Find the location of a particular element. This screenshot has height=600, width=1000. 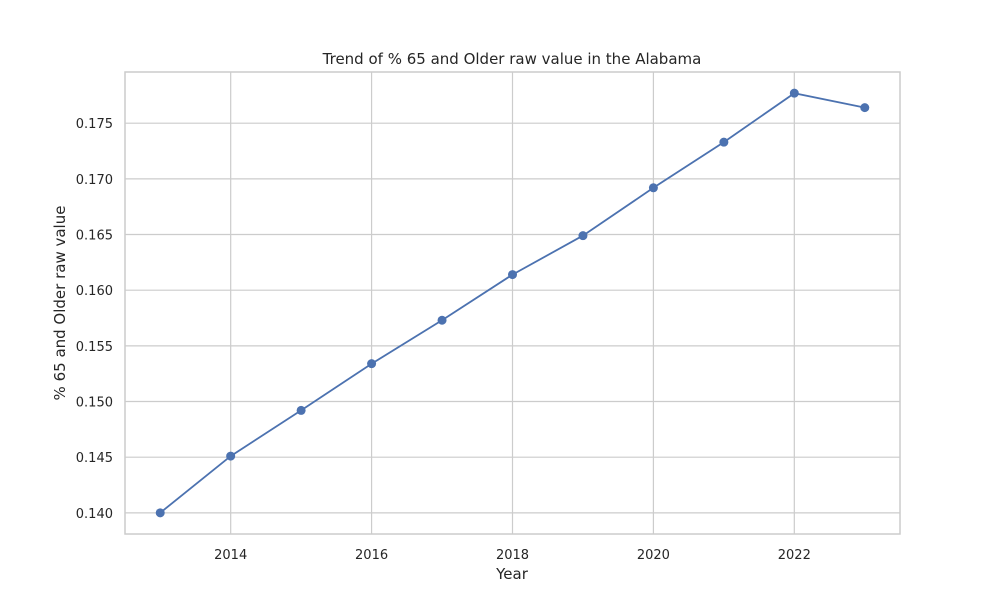

x-tick-labels: 2014 2016 2018 2020 2022 is located at coordinates (512, 555).